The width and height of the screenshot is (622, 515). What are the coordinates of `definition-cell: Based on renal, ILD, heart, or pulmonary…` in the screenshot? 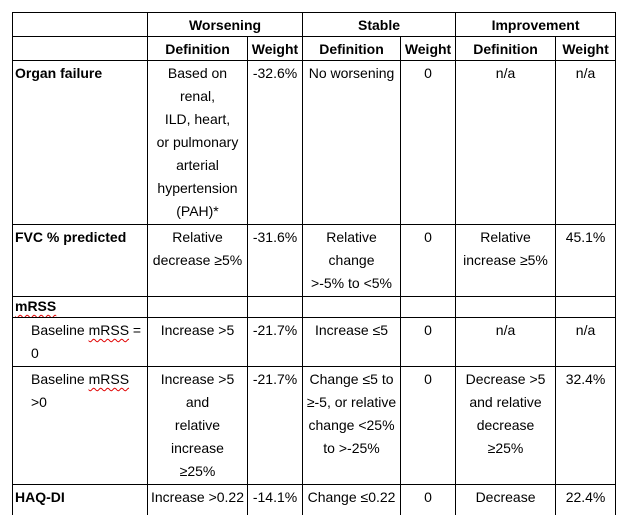 It's located at (197, 142).